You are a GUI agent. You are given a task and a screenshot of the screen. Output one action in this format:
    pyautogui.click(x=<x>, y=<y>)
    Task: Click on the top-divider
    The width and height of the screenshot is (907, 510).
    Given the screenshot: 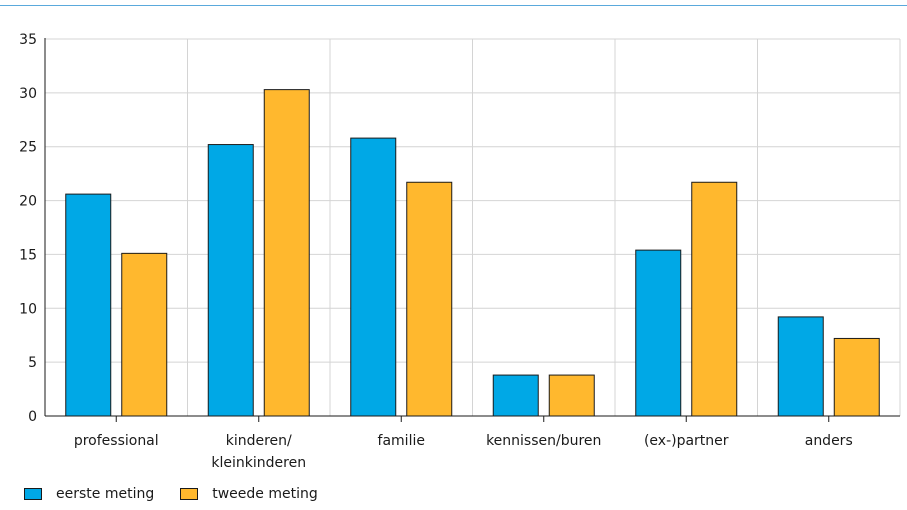 What is the action you would take?
    pyautogui.click(x=453, y=5)
    